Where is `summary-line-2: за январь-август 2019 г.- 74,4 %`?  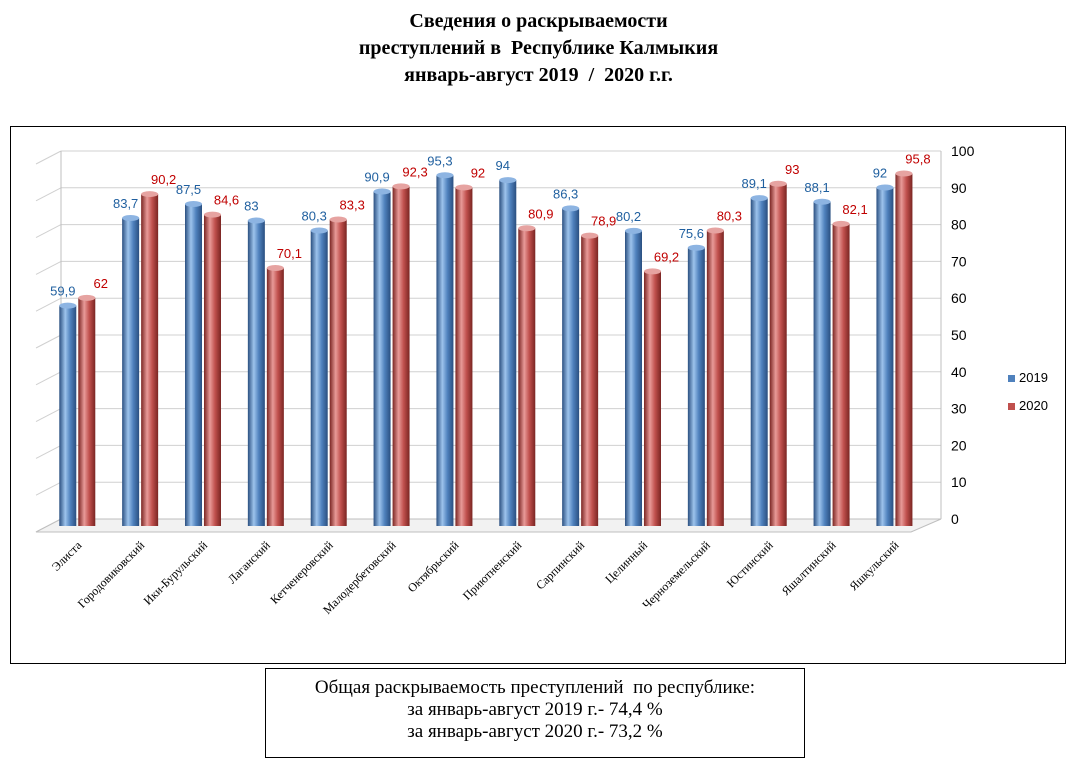 summary-line-2: за январь-август 2019 г.- 74,4 % is located at coordinates (535, 709).